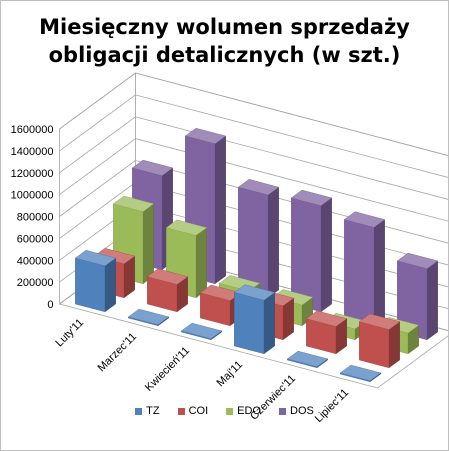  What do you see at coordinates (198, 411) in the screenshot?
I see `legend-label-coi: COI` at bounding box center [198, 411].